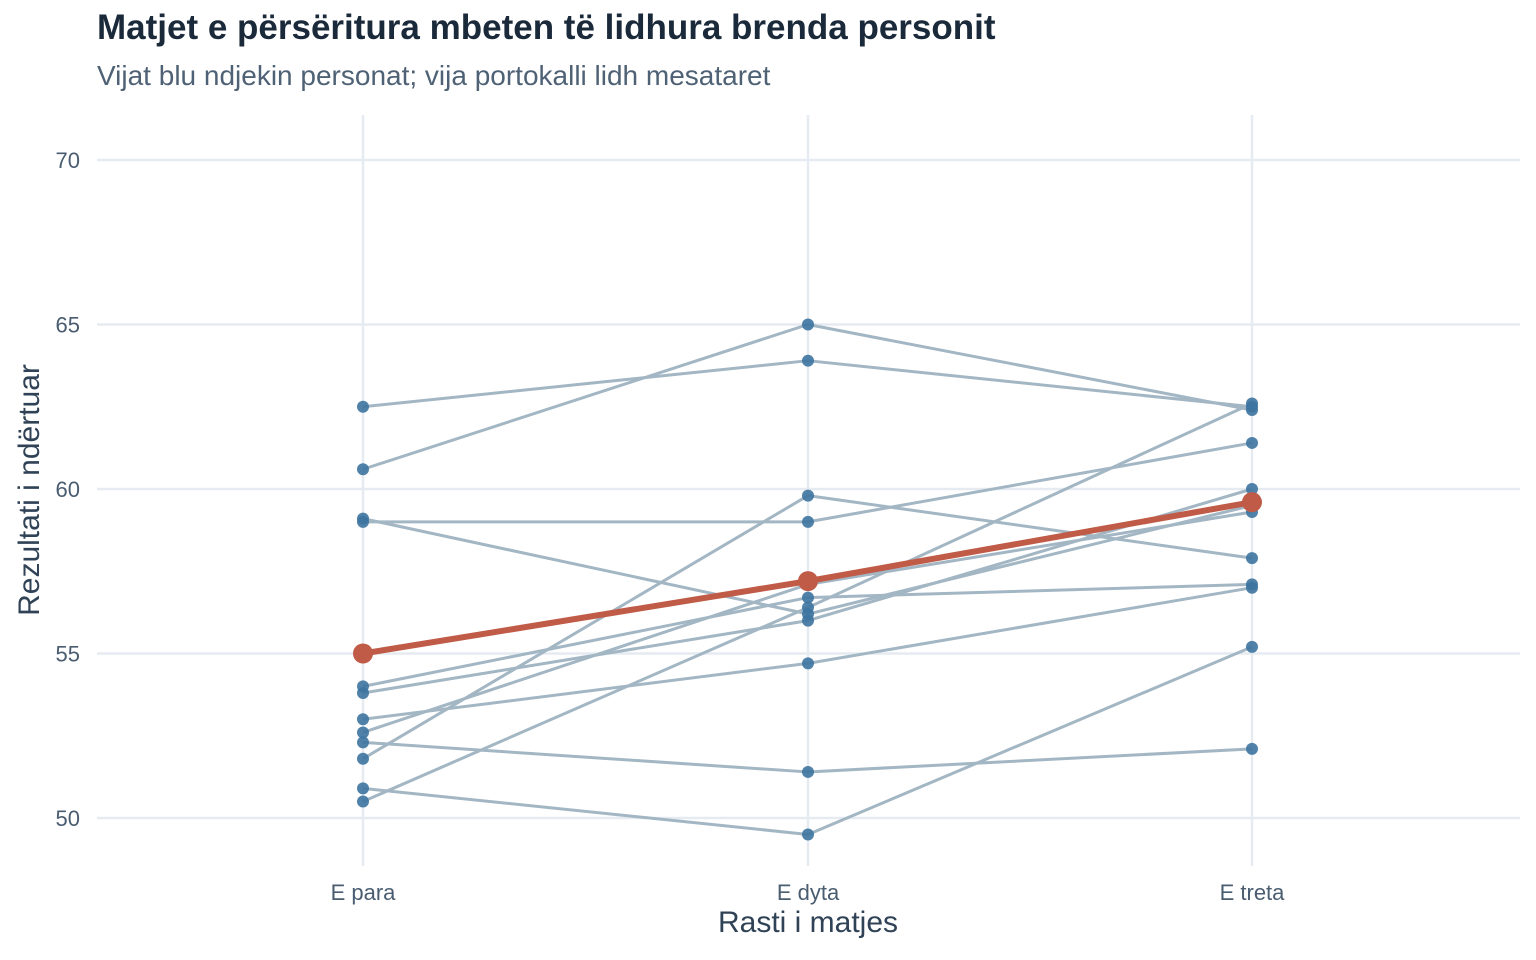 Image resolution: width=1536 pixels, height=960 pixels. Describe the element at coordinates (1253, 892) in the screenshot. I see `x-tick-label: E treta` at that location.